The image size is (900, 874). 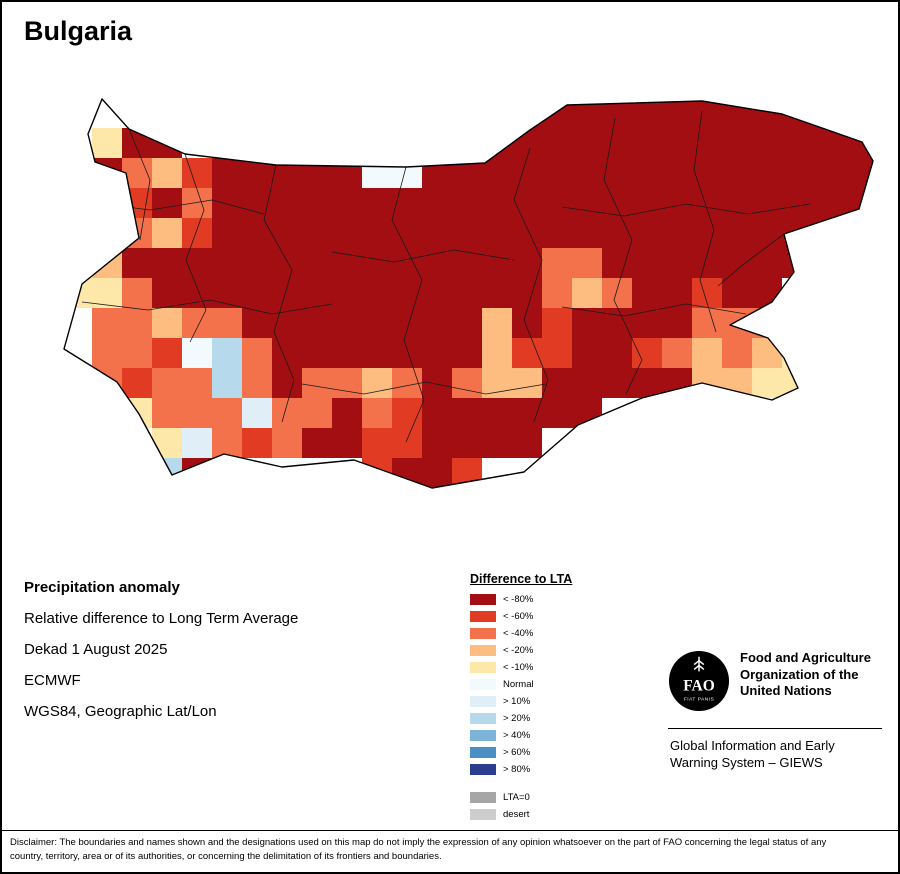 What do you see at coordinates (805, 657) in the screenshot?
I see `fao-name-line: Food and Agriculture` at bounding box center [805, 657].